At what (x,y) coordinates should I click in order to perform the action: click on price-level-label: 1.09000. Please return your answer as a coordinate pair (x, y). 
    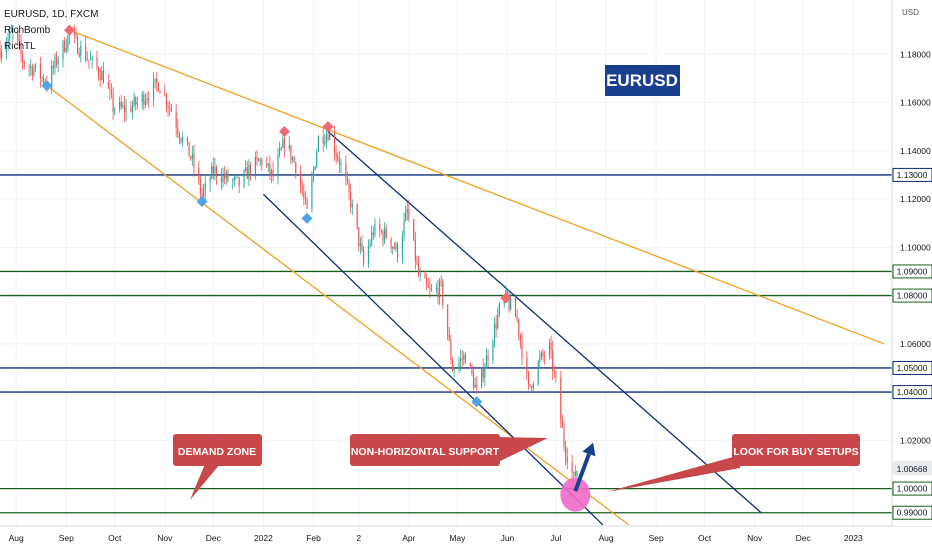
    Looking at the image, I should click on (912, 271).